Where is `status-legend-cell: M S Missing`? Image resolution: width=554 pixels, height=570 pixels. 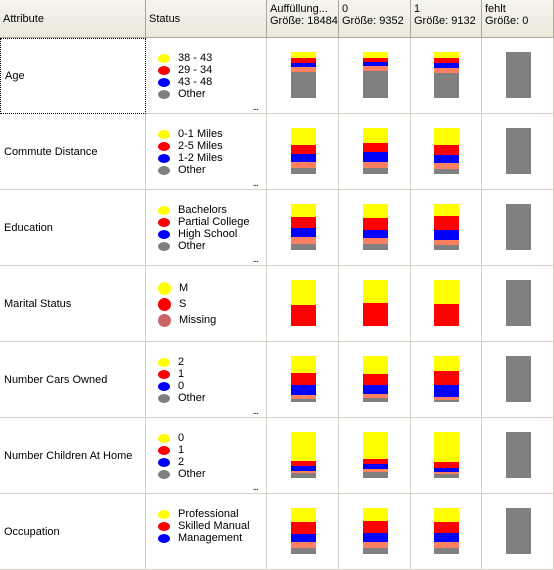 status-legend-cell: M S Missing is located at coordinates (206, 304).